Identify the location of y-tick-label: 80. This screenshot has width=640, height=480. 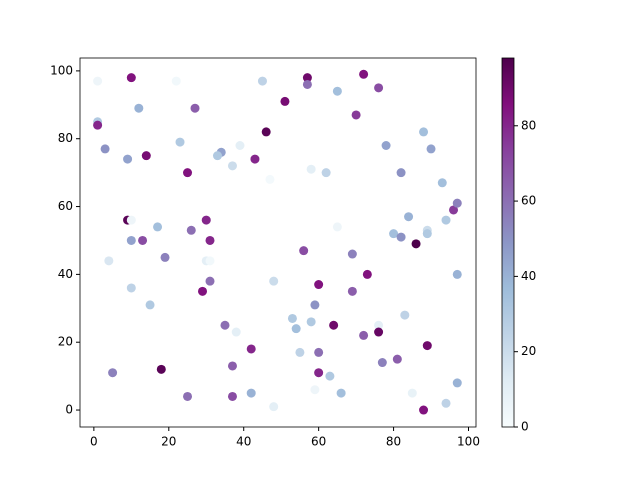
(65, 138).